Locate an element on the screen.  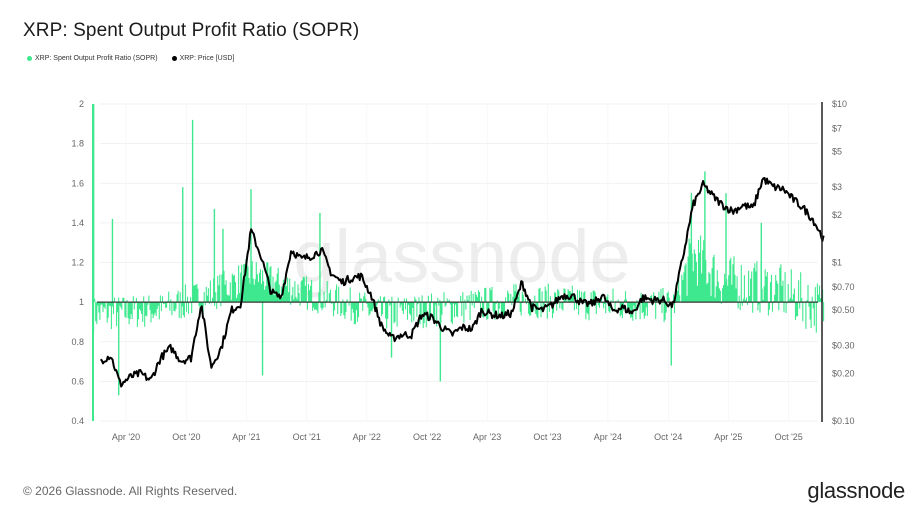
svg-text: Oct '23 is located at coordinates (547, 437).